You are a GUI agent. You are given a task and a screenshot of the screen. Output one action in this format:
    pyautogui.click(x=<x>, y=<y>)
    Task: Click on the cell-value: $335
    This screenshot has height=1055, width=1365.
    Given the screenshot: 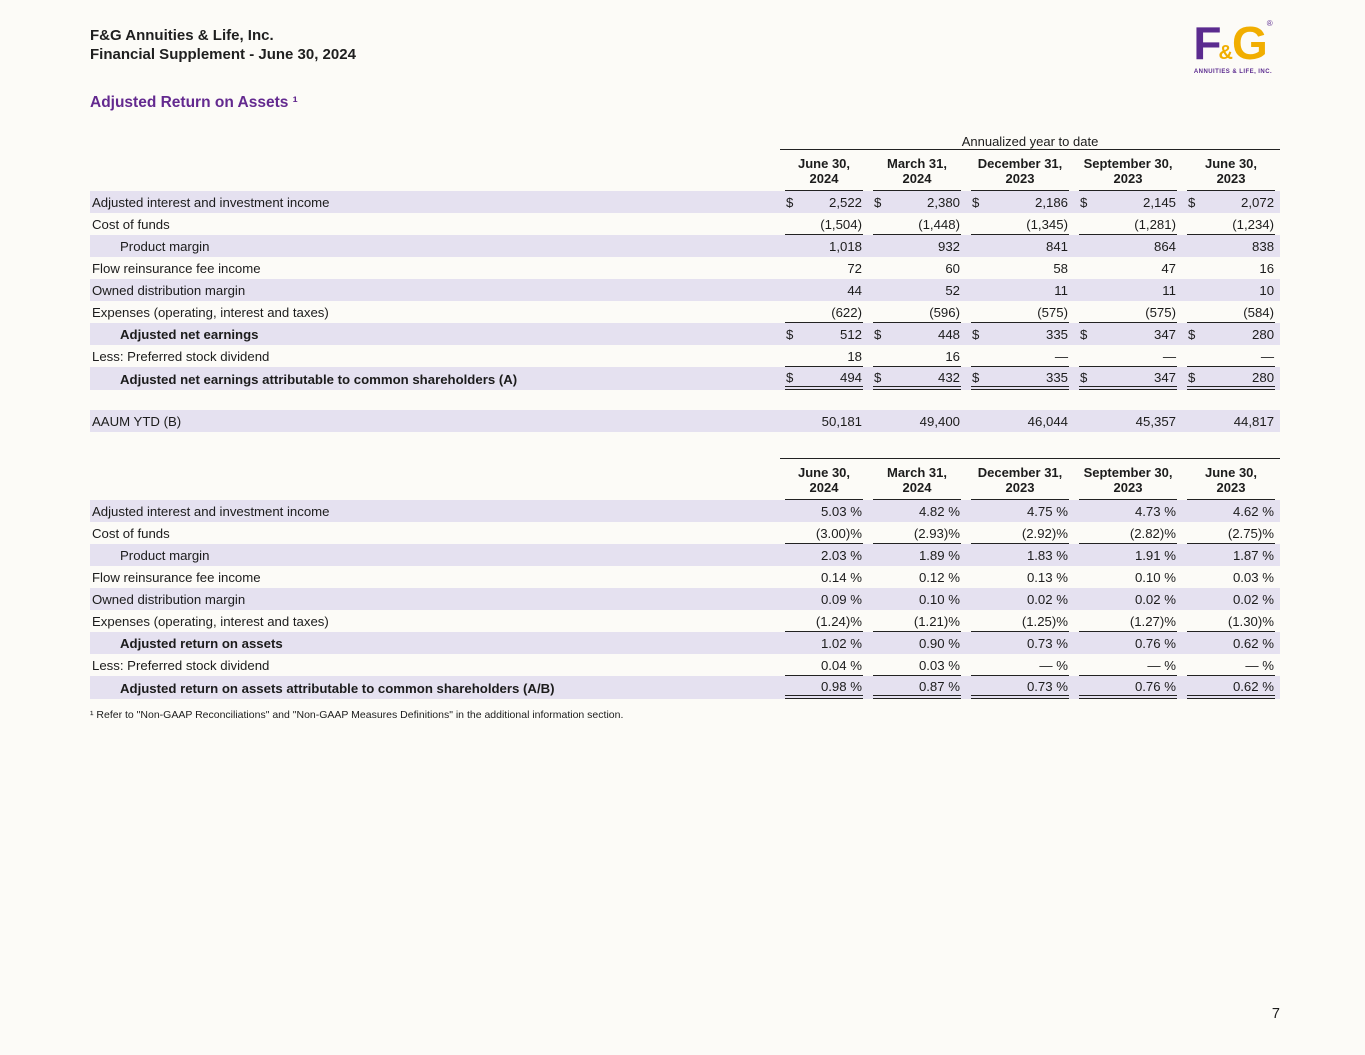 What is the action you would take?
    pyautogui.click(x=1020, y=378)
    